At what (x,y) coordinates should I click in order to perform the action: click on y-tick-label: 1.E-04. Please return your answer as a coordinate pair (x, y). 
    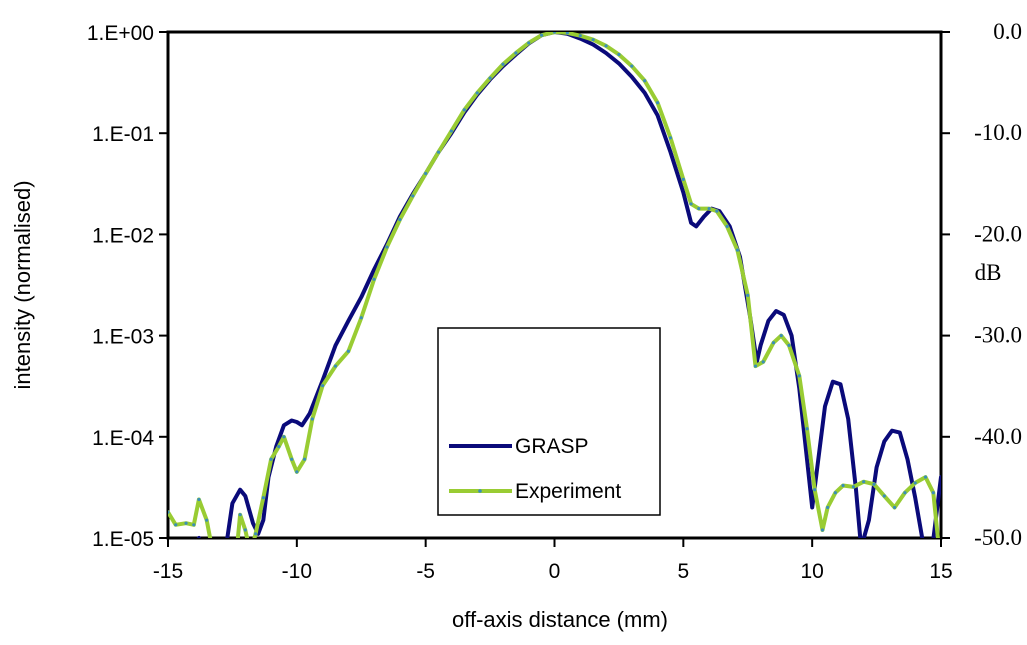
    Looking at the image, I should click on (123, 438).